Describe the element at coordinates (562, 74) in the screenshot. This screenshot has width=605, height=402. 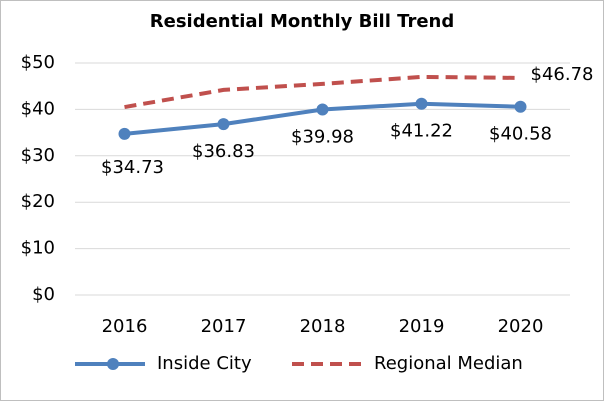
I see `data-label: $46.78` at that location.